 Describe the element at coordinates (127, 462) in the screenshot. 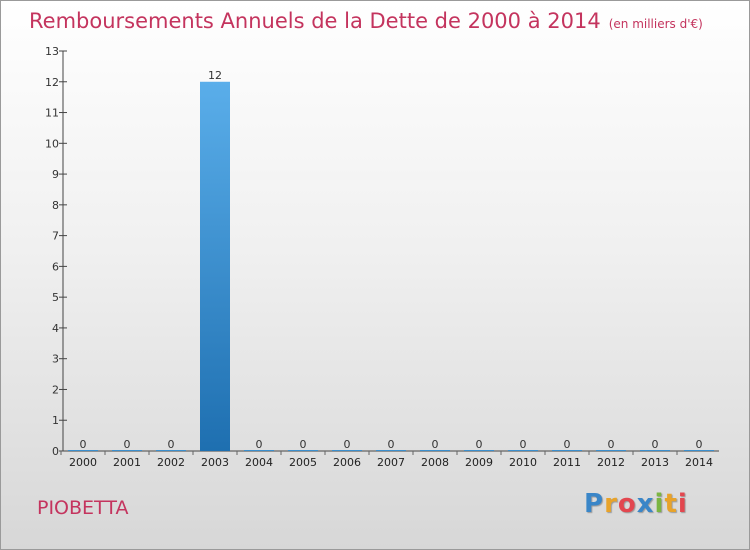

I see `x-tick-label: 2001` at that location.